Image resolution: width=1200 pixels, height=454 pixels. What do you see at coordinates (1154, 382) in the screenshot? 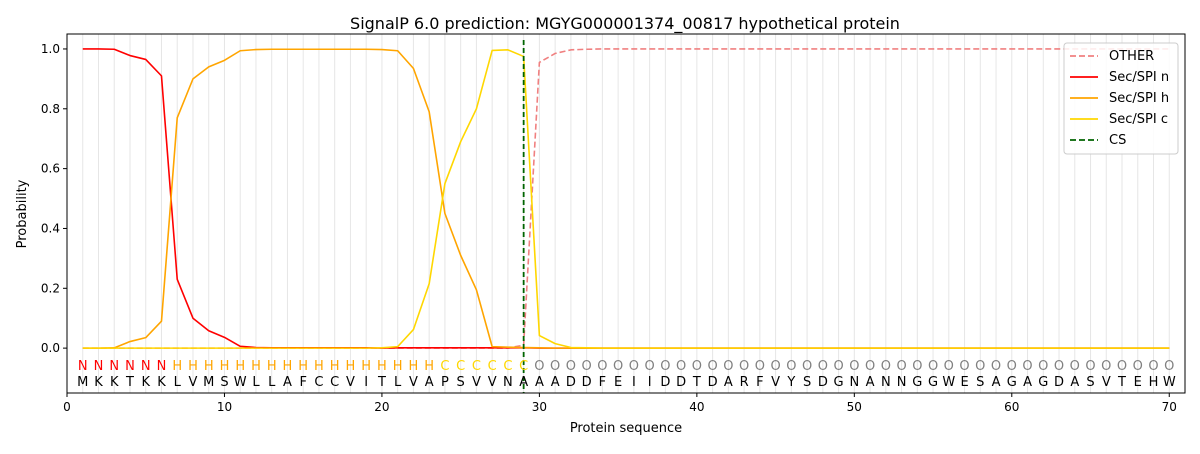
I see `residue-label: H` at bounding box center [1154, 382].